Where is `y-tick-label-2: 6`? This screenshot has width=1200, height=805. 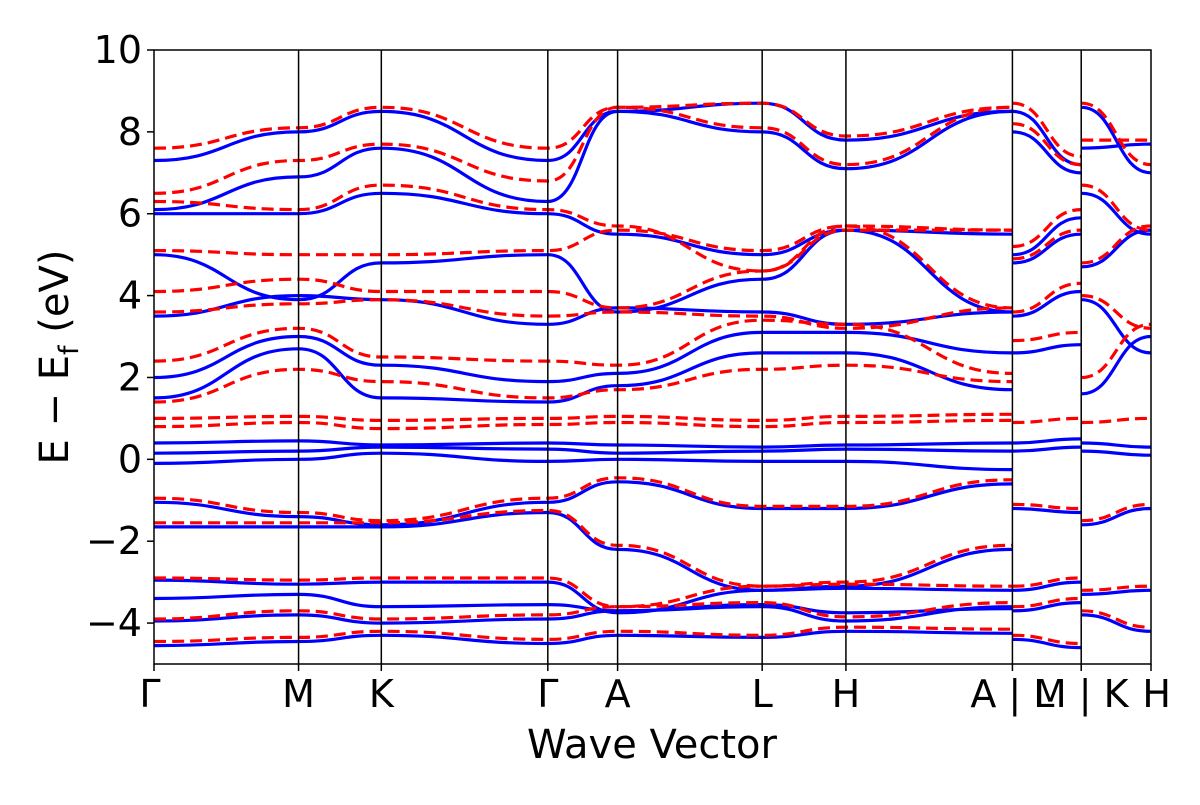
y-tick-label-2: 6 is located at coordinates (130, 214).